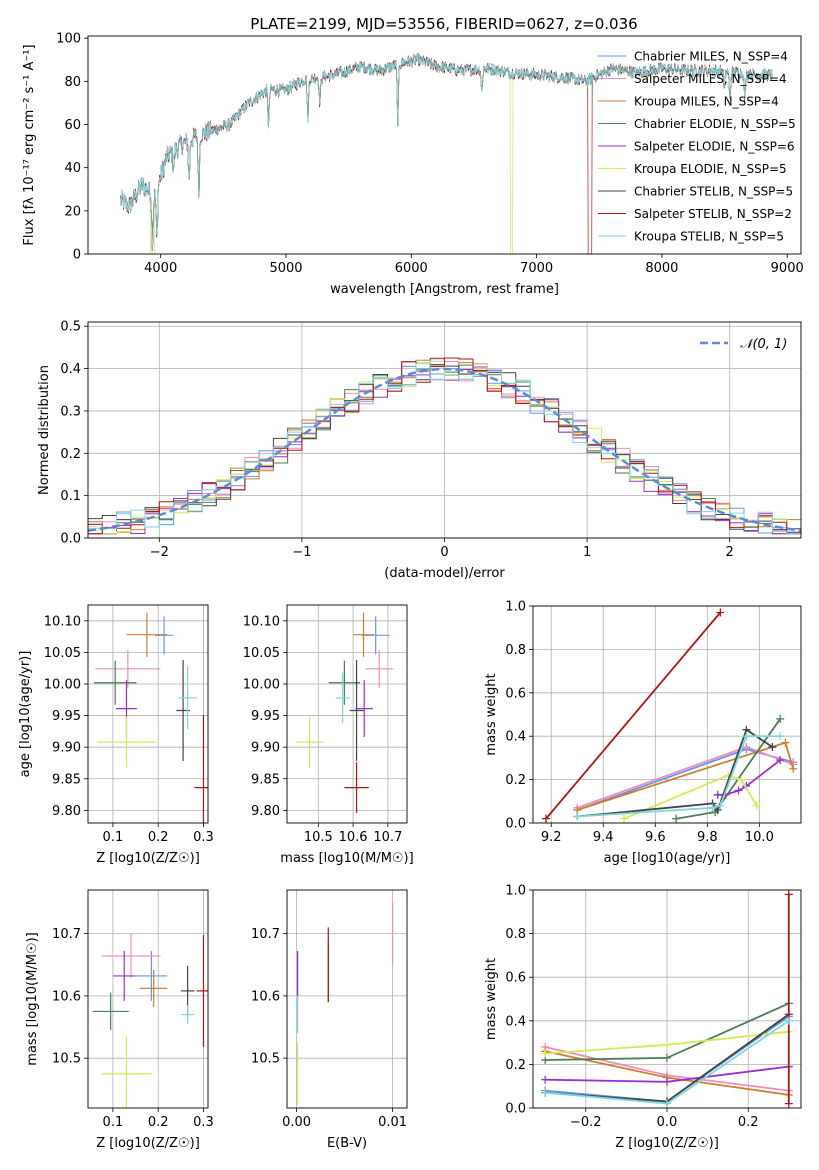  I want to click on x-tick-label: 9.4, so click(603, 837).